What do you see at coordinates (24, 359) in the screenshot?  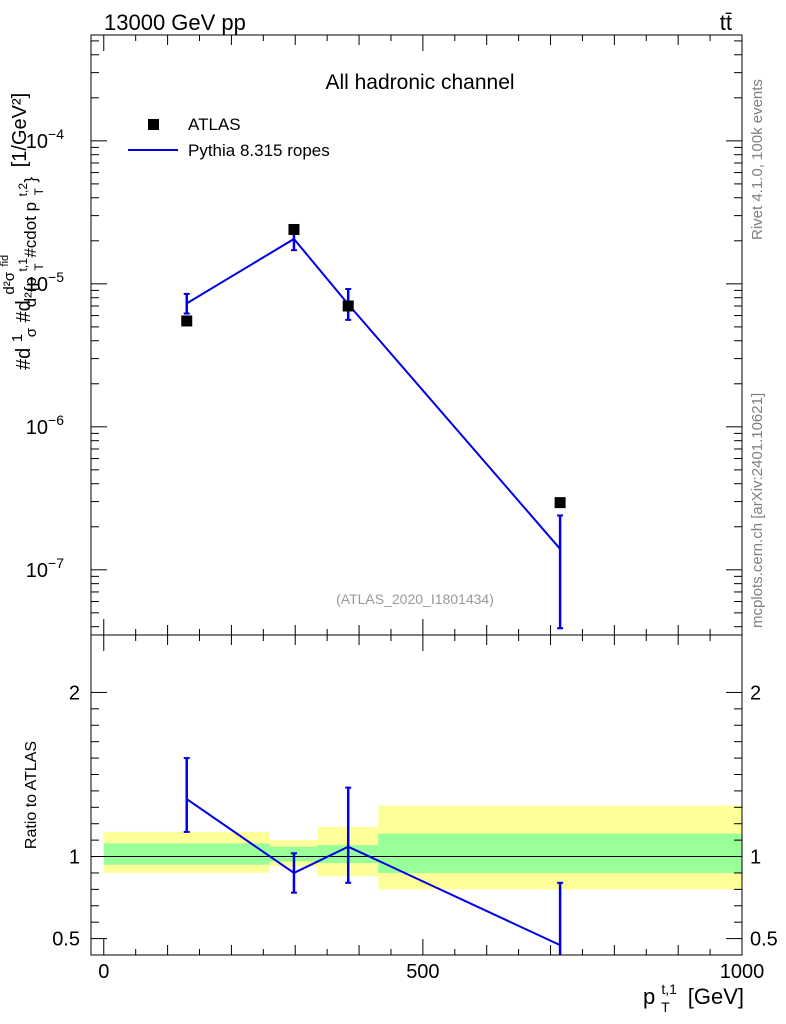 I see `ylabel-part-a: #d` at bounding box center [24, 359].